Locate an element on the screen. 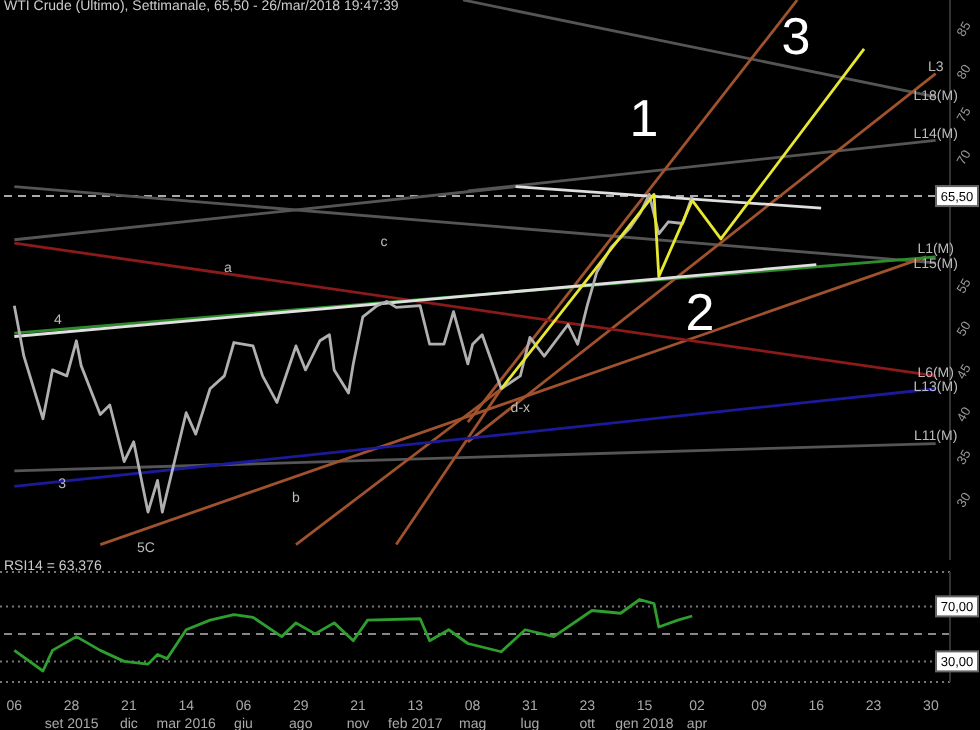 The height and width of the screenshot is (730, 980). annotation: 2 is located at coordinates (700, 311).